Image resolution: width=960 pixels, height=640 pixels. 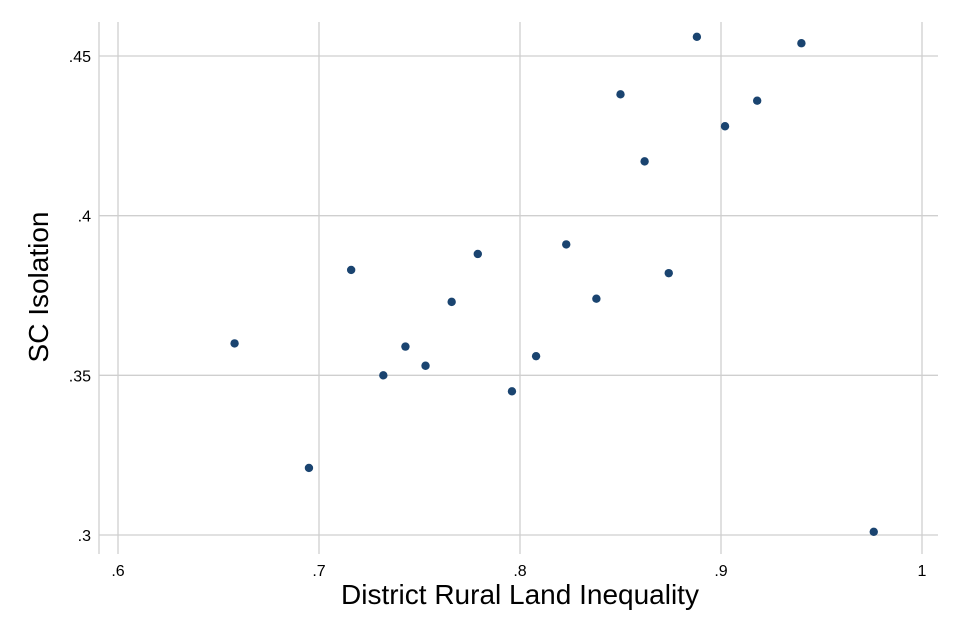 What do you see at coordinates (117, 571) in the screenshot?
I see `x-tick-label: .6` at bounding box center [117, 571].